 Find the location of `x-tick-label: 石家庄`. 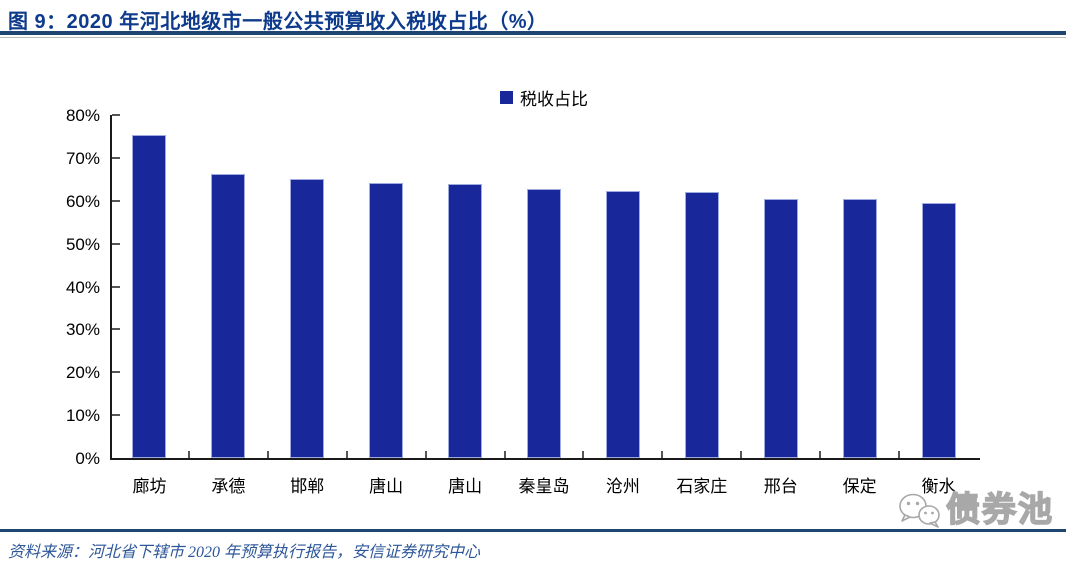

x-tick-label: 石家庄 is located at coordinates (702, 486).